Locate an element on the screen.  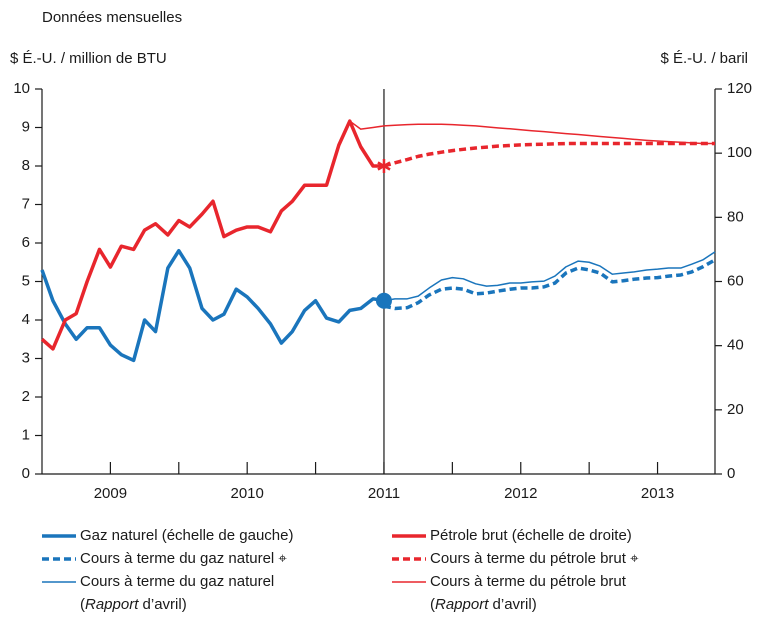
y-tick-label: 8 is located at coordinates (26, 165).